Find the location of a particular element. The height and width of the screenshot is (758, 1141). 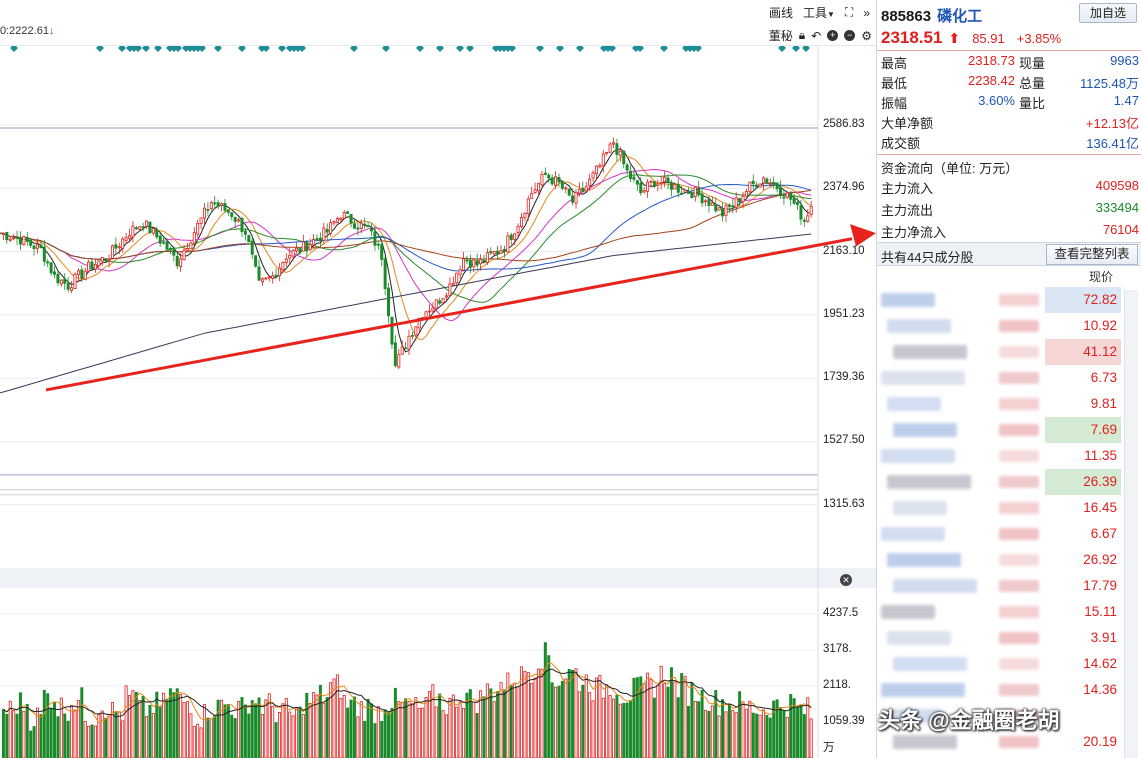

constituent-price: 10.92 is located at coordinates (1100, 325).